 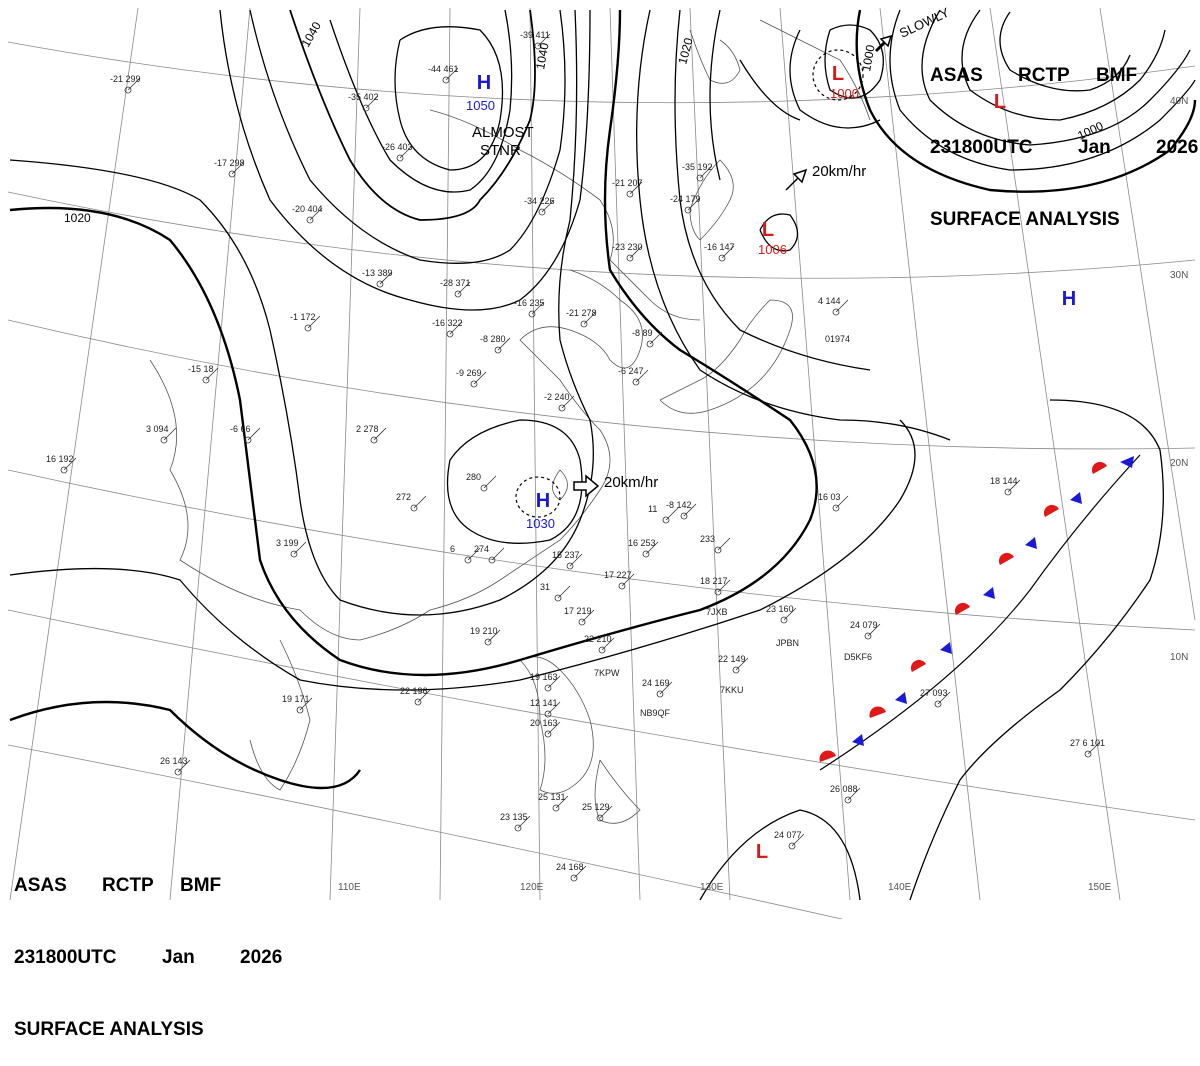 What do you see at coordinates (157, 429) in the screenshot?
I see `station-value: 3 094` at bounding box center [157, 429].